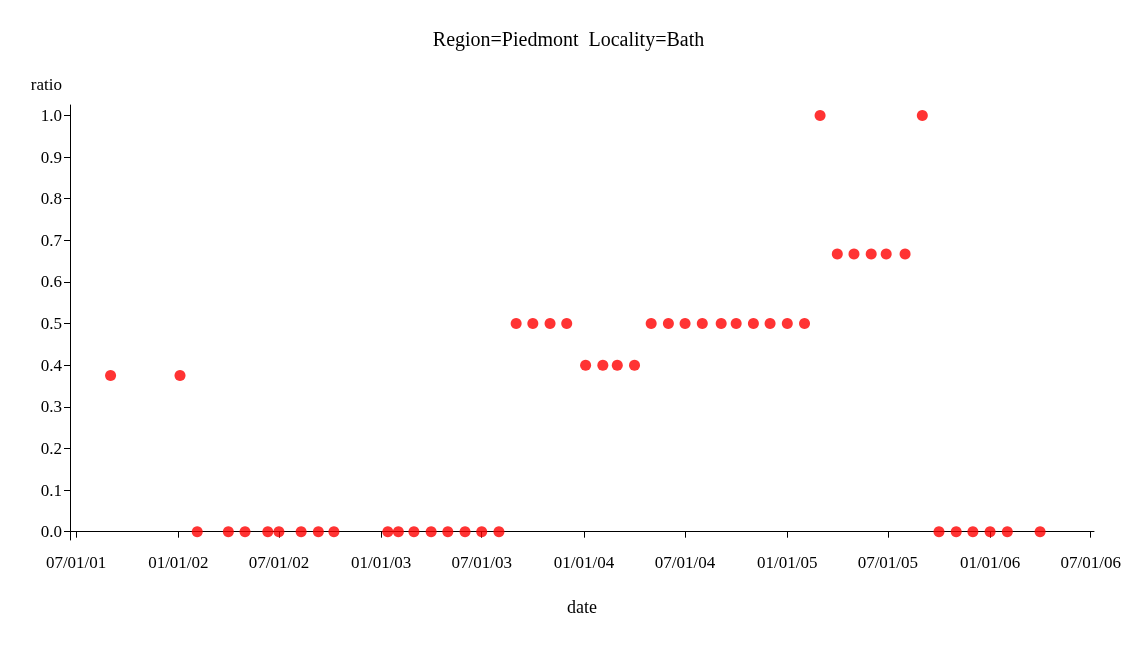 The image size is (1137, 645). Describe the element at coordinates (46, 84) in the screenshot. I see `y-axis-title: ratio` at that location.